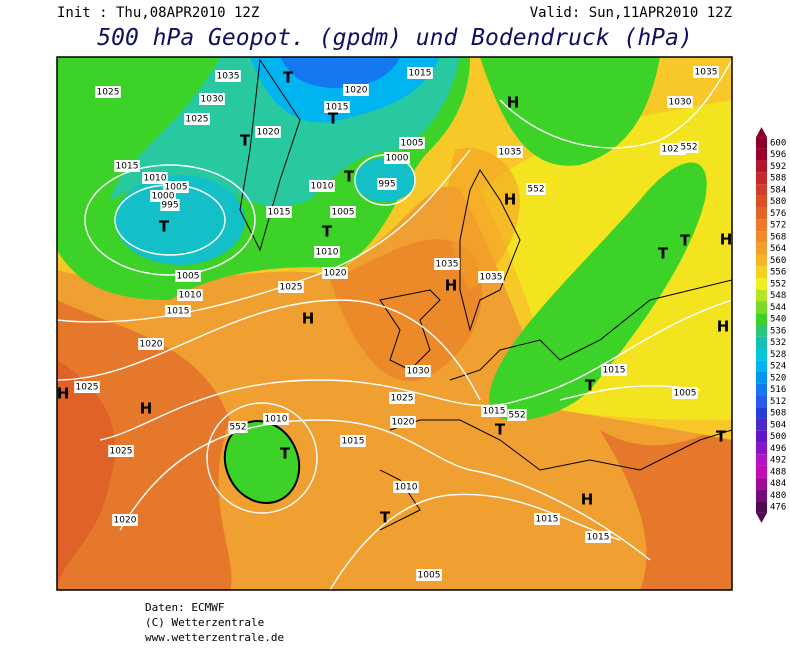 This screenshot has width=790, height=648. I want to click on colorbar-label: 476, so click(778, 508).